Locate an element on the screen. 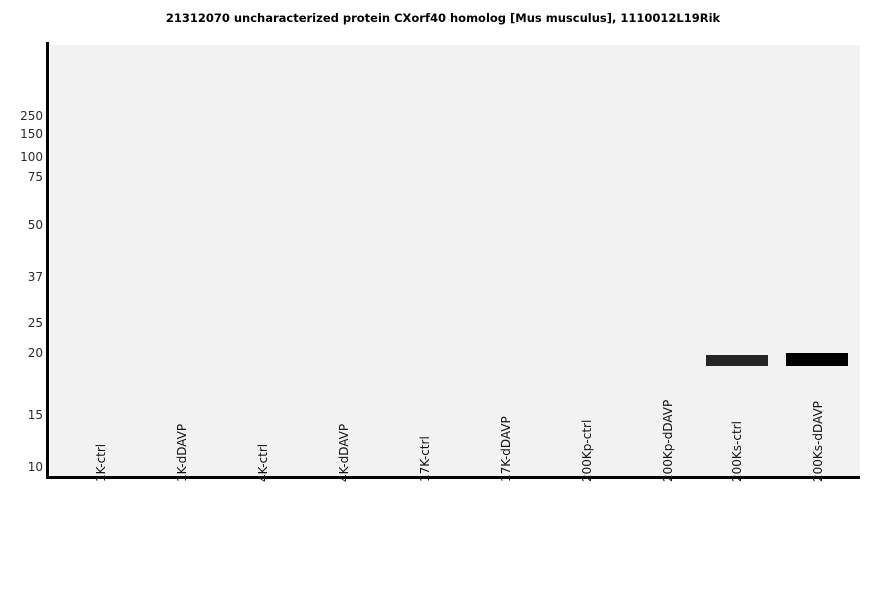  y-axis-tick-label: 10 is located at coordinates (35, 467).